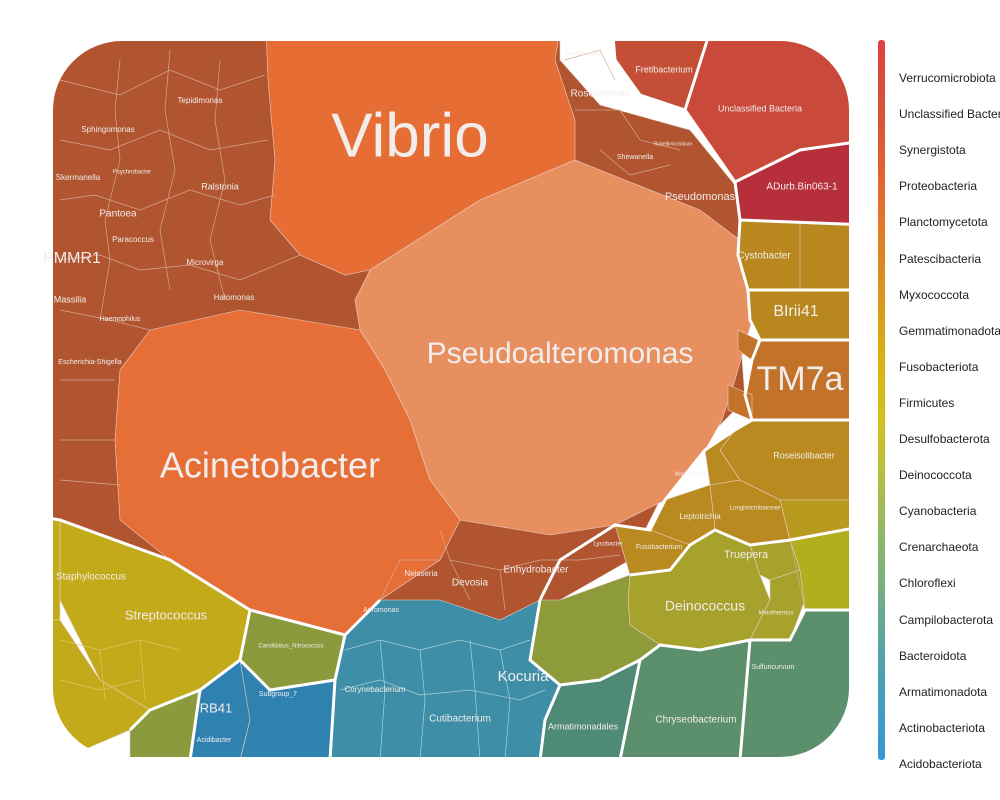  I want to click on legend-item: Firmicutes, so click(927, 402).